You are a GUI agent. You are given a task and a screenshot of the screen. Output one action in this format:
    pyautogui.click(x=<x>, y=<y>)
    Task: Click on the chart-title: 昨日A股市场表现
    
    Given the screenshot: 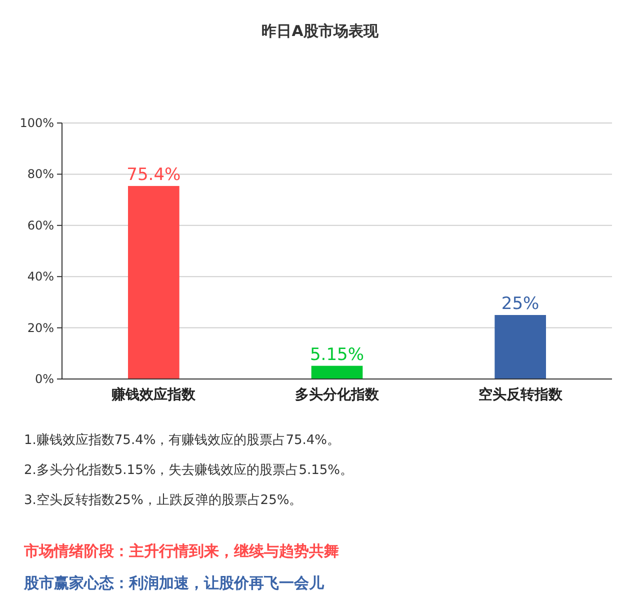 What is the action you would take?
    pyautogui.click(x=321, y=31)
    